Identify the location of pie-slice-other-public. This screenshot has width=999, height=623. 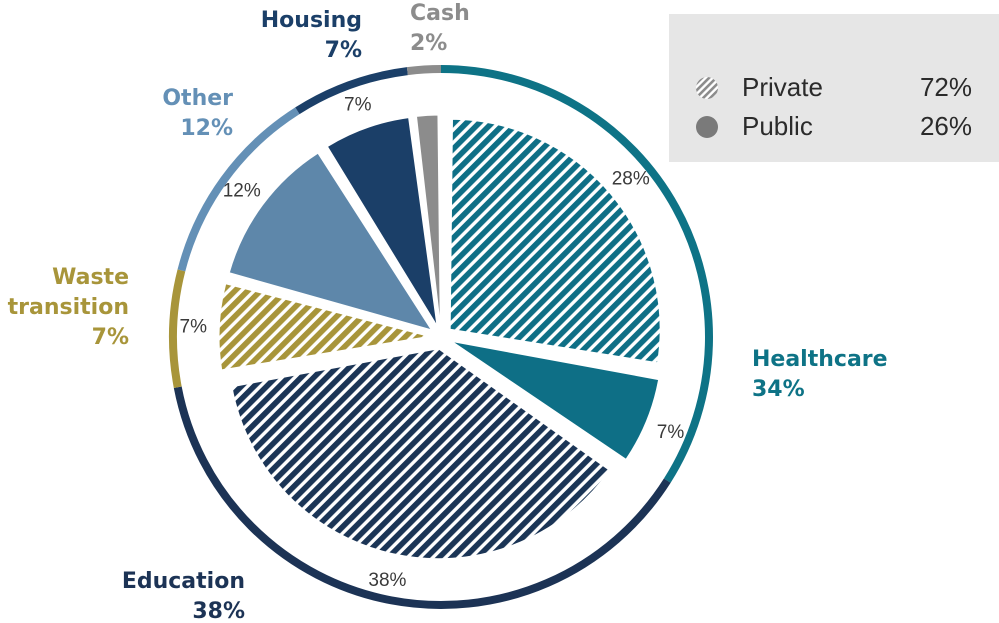
(330, 241).